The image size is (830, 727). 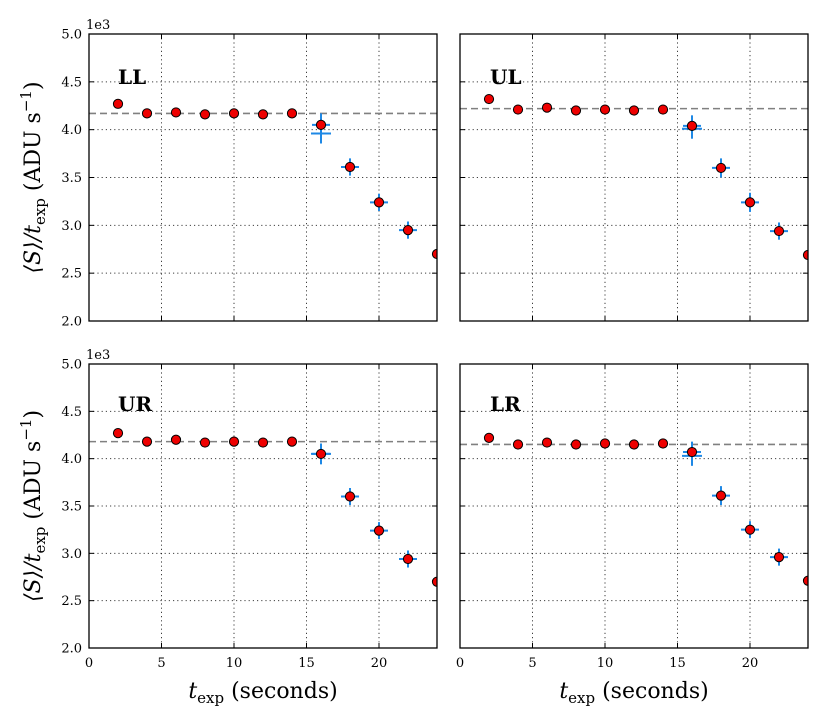 What do you see at coordinates (132, 77) in the screenshot?
I see `panel-label: LL` at bounding box center [132, 77].